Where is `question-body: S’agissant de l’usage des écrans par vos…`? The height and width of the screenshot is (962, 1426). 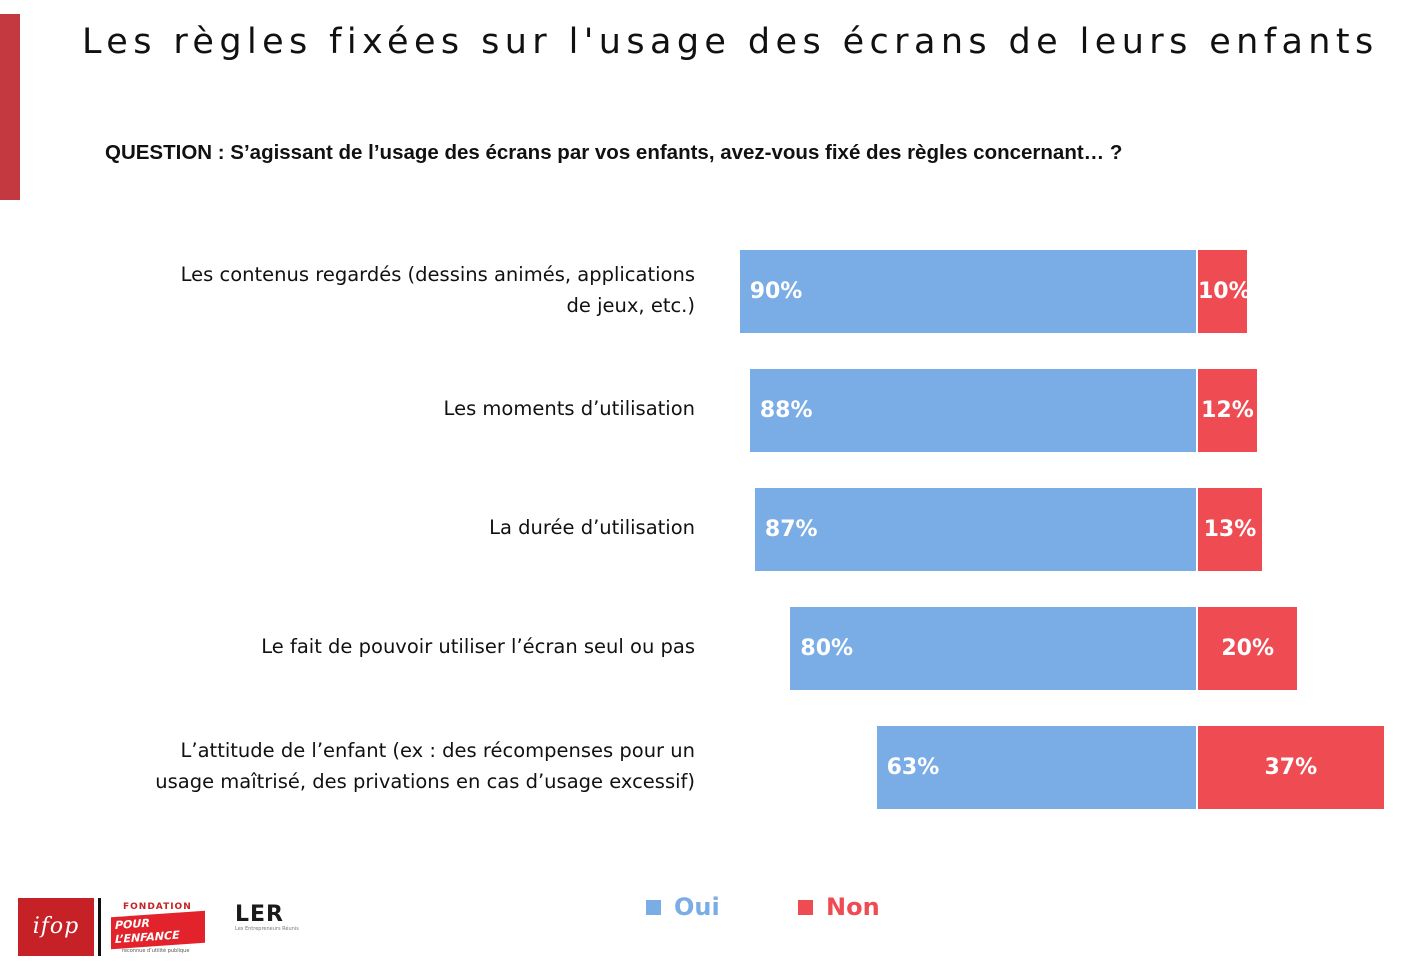
question-body: S’agissant de l’usage des écrans par vos… is located at coordinates (676, 152).